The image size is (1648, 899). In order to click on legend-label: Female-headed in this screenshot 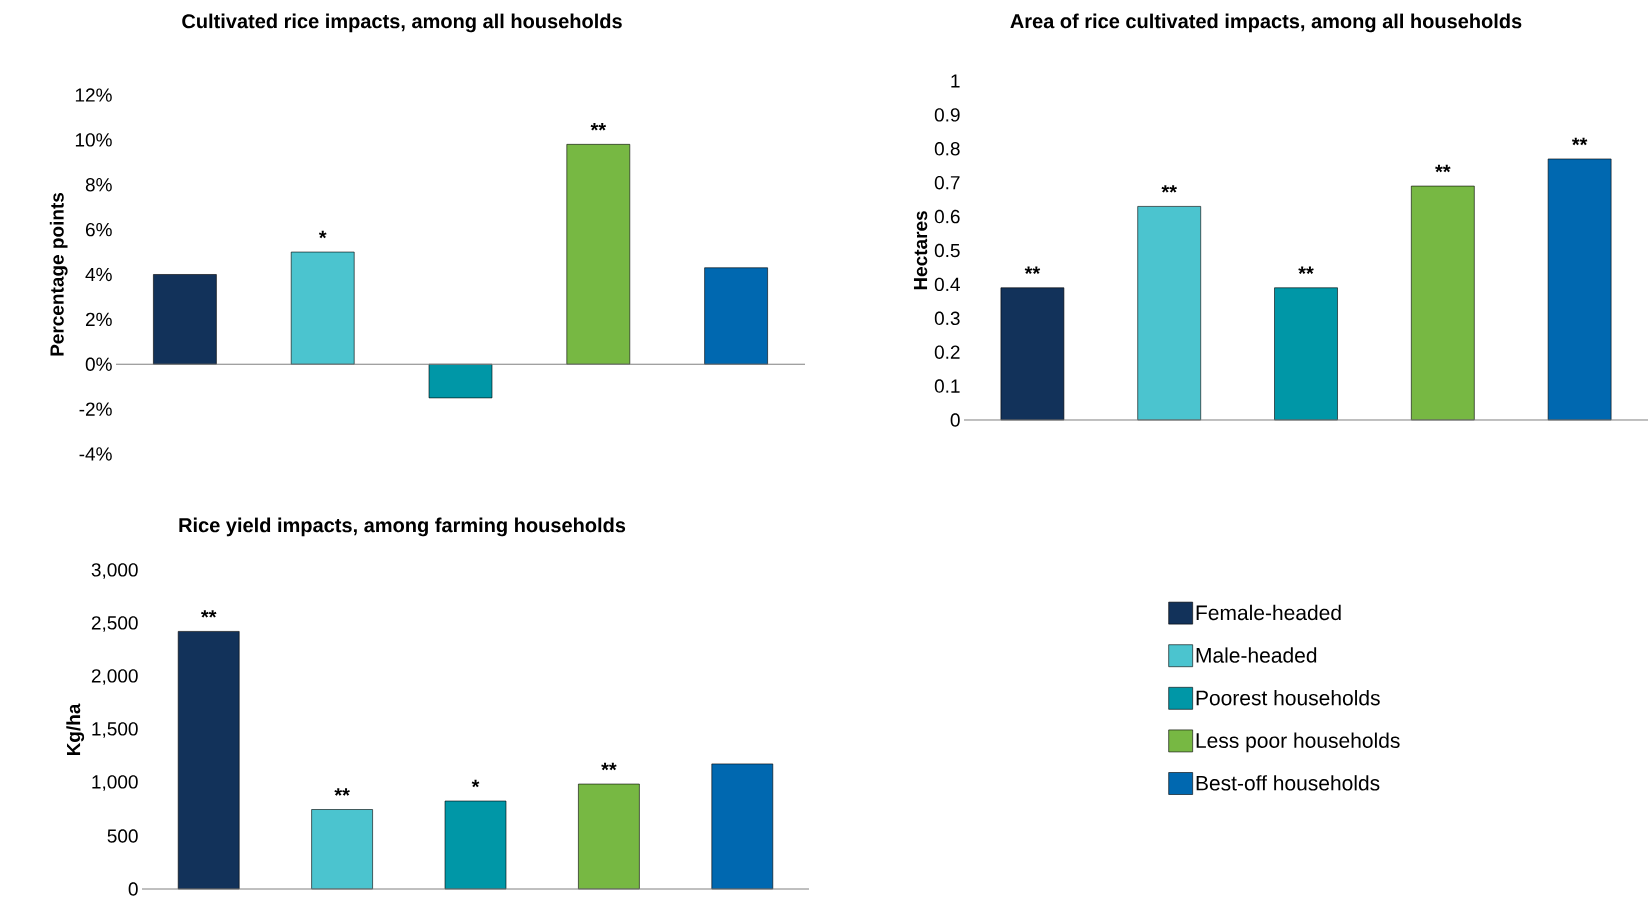, I will do `click(1268, 612)`.